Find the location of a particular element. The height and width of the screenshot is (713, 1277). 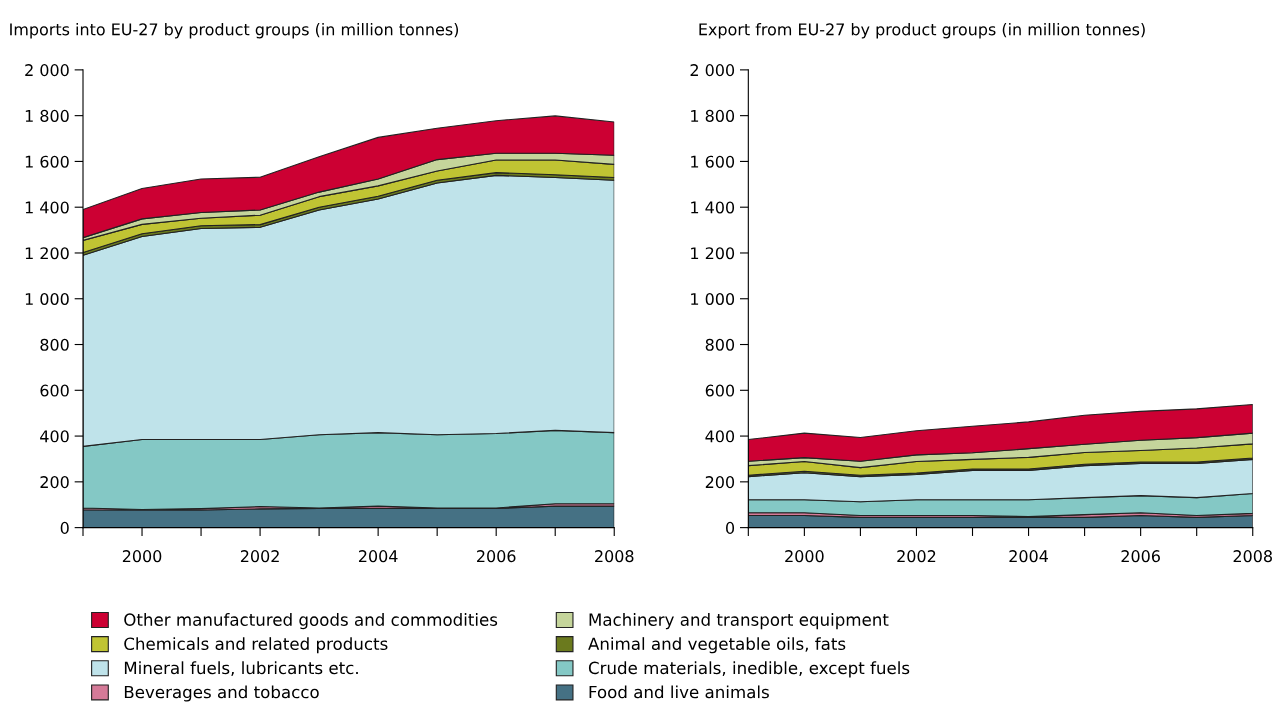

legend-label: Mineral fuels, lubricants etc. is located at coordinates (241, 668).